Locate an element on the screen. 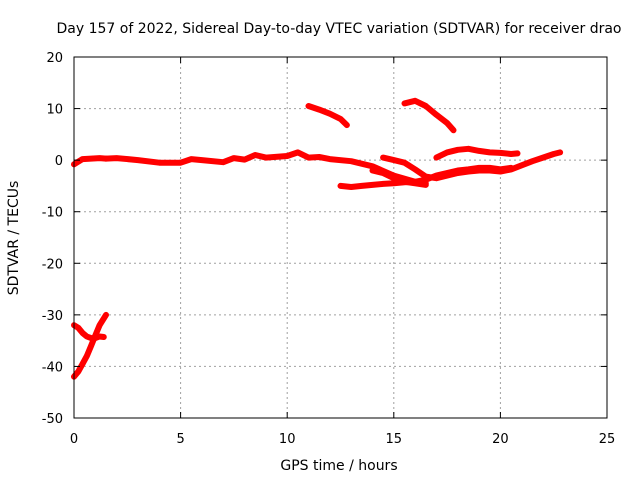 This screenshot has width=640, height=480. y-tick-label: 20 is located at coordinates (54, 58).